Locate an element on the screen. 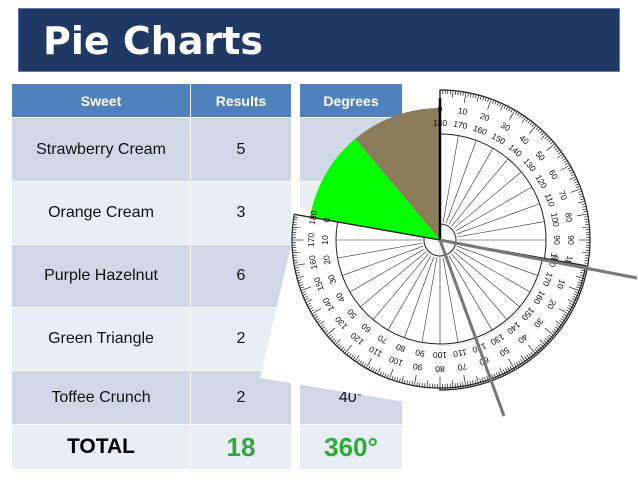 The height and width of the screenshot is (483, 638). sweet-name: Strawberry Cream is located at coordinates (101, 149).